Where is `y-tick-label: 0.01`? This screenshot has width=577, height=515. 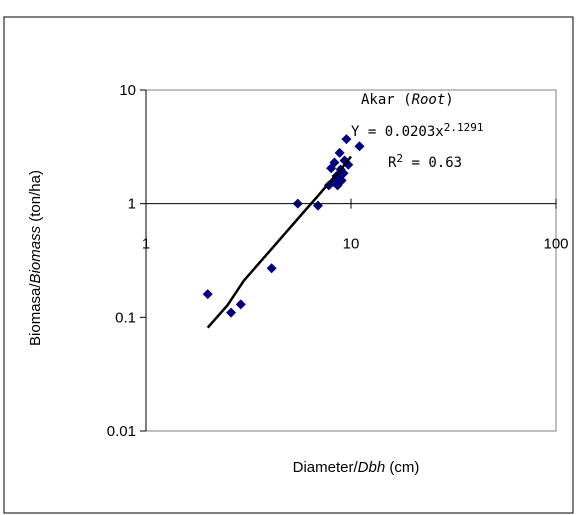 y-tick-label: 0.01 is located at coordinates (121, 431).